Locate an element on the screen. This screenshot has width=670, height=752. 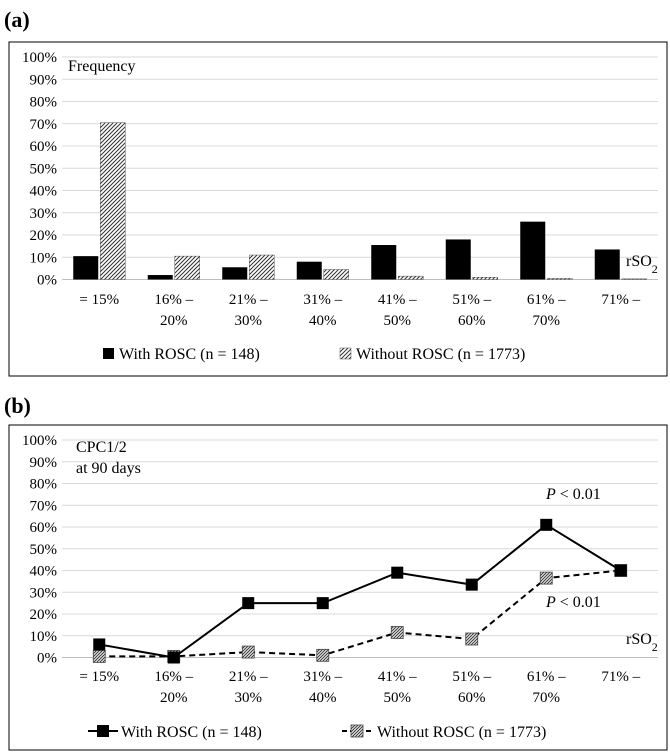
panel-b-y-ticks: 0% 10% 20% 30% 40% 50% 60% 70% 80% 90% 100% is located at coordinates (39, 550).